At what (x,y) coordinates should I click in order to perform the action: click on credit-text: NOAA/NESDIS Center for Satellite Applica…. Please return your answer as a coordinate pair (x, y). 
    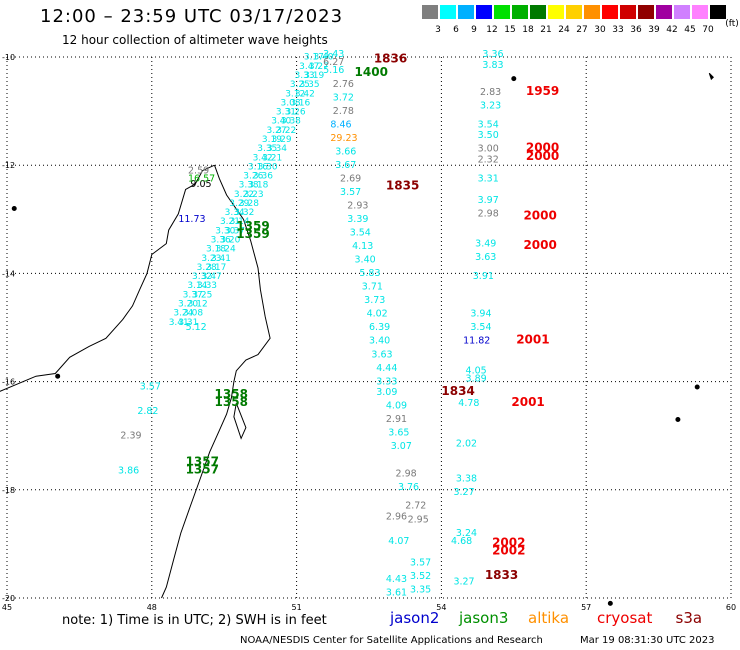
    Looking at the image, I should click on (391, 640).